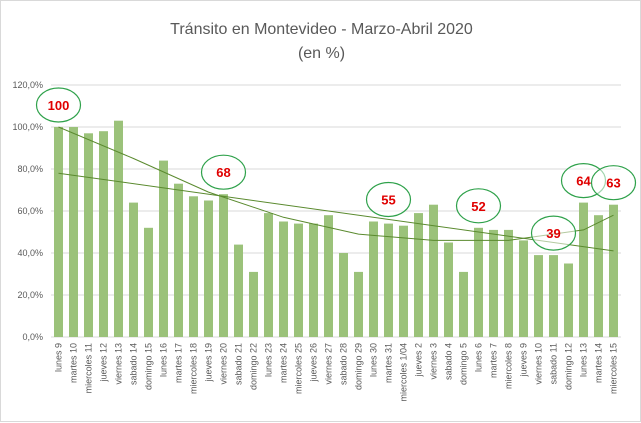 The image size is (641, 423). I want to click on chart-subtitle: (en %), so click(321, 53).